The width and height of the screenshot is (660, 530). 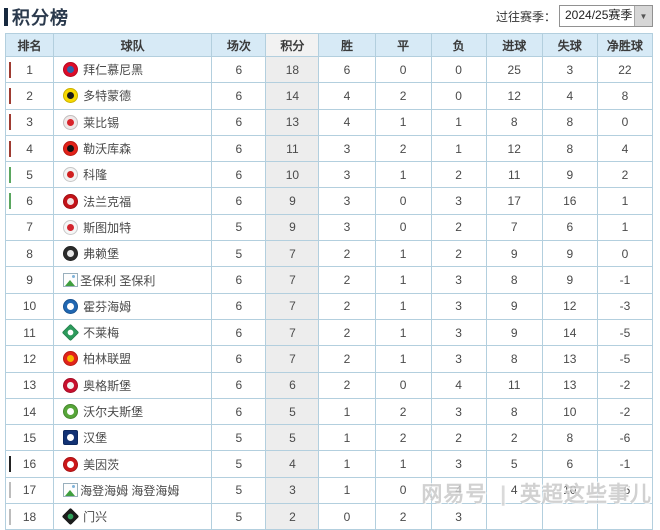 I want to click on table-row: 14 沃尔夫斯堡 6 5 1 2 3 8 10 -2, so click(x=329, y=411).